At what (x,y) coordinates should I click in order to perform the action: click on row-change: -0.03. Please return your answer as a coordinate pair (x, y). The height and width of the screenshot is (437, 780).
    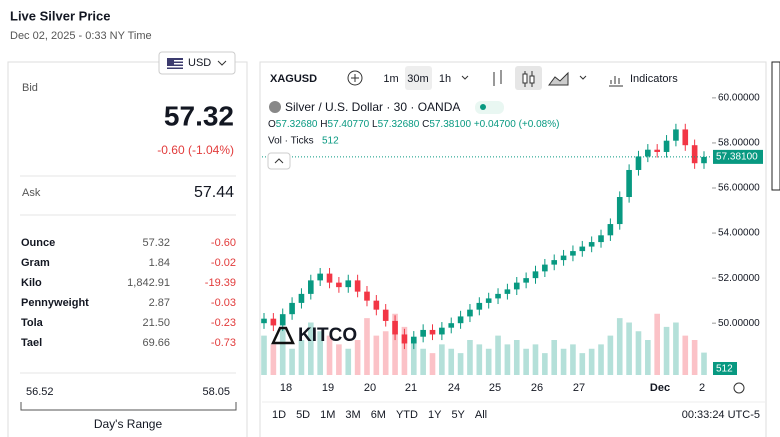
    Looking at the image, I should click on (223, 303).